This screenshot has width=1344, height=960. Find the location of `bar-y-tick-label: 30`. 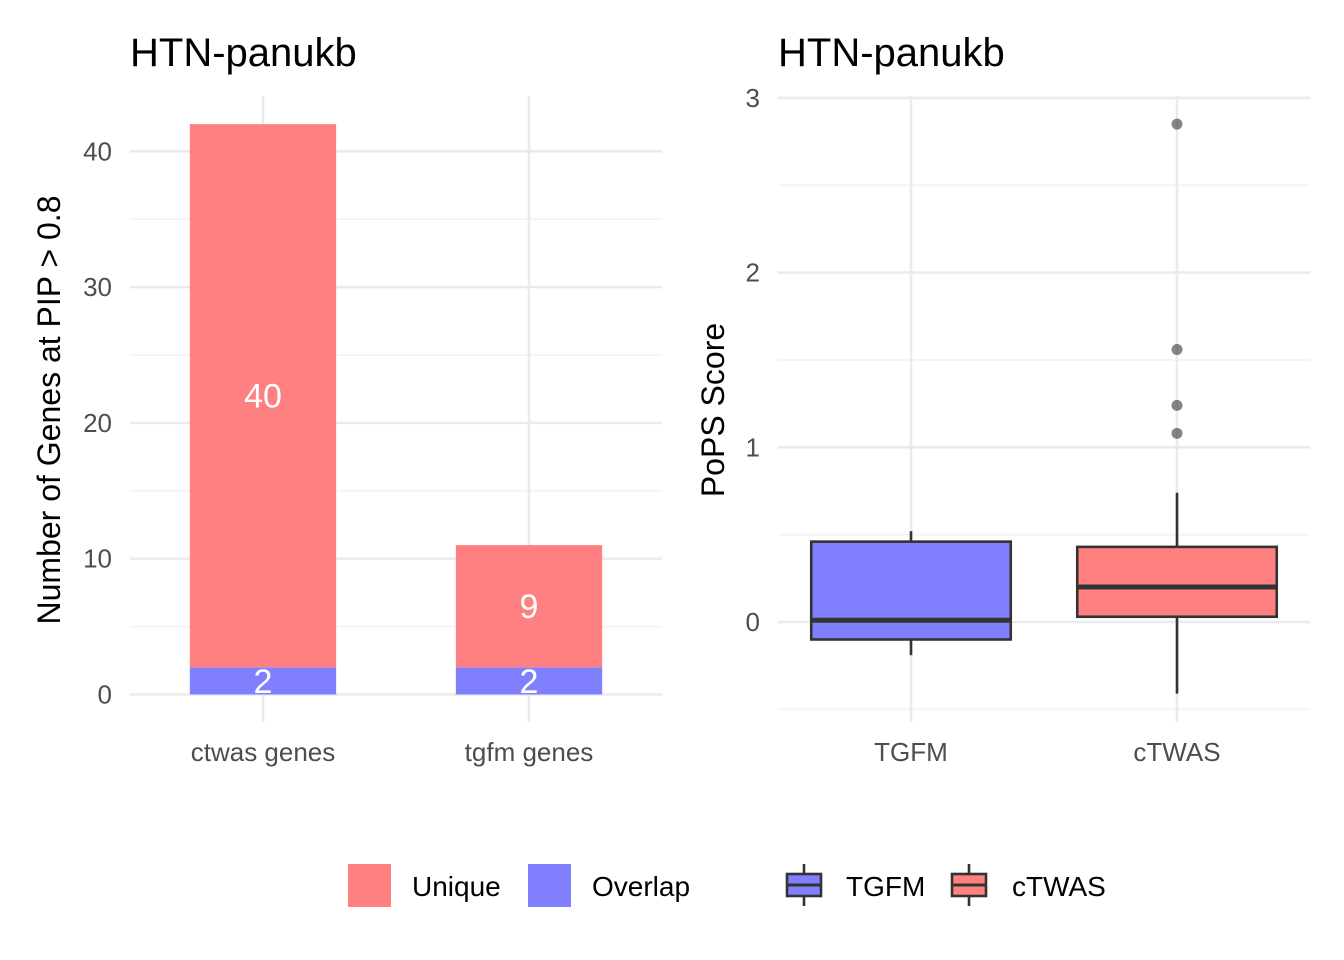

bar-y-tick-label: 30 is located at coordinates (97, 287).